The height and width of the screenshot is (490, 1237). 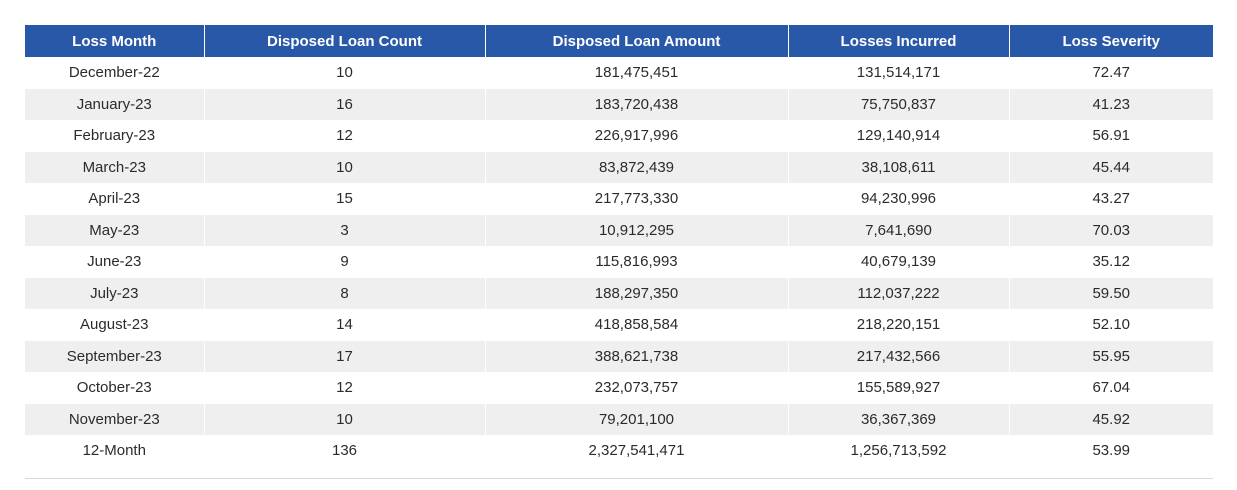 I want to click on table-row: November-23 10 79,201,100 36,367,369 45.92, so click(x=619, y=419).